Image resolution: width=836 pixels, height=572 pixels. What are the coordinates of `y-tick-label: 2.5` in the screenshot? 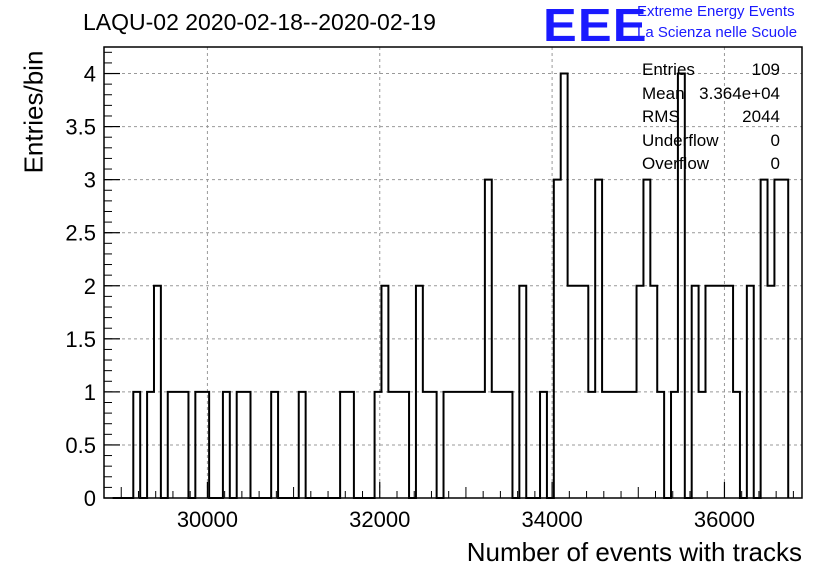 It's located at (80, 233).